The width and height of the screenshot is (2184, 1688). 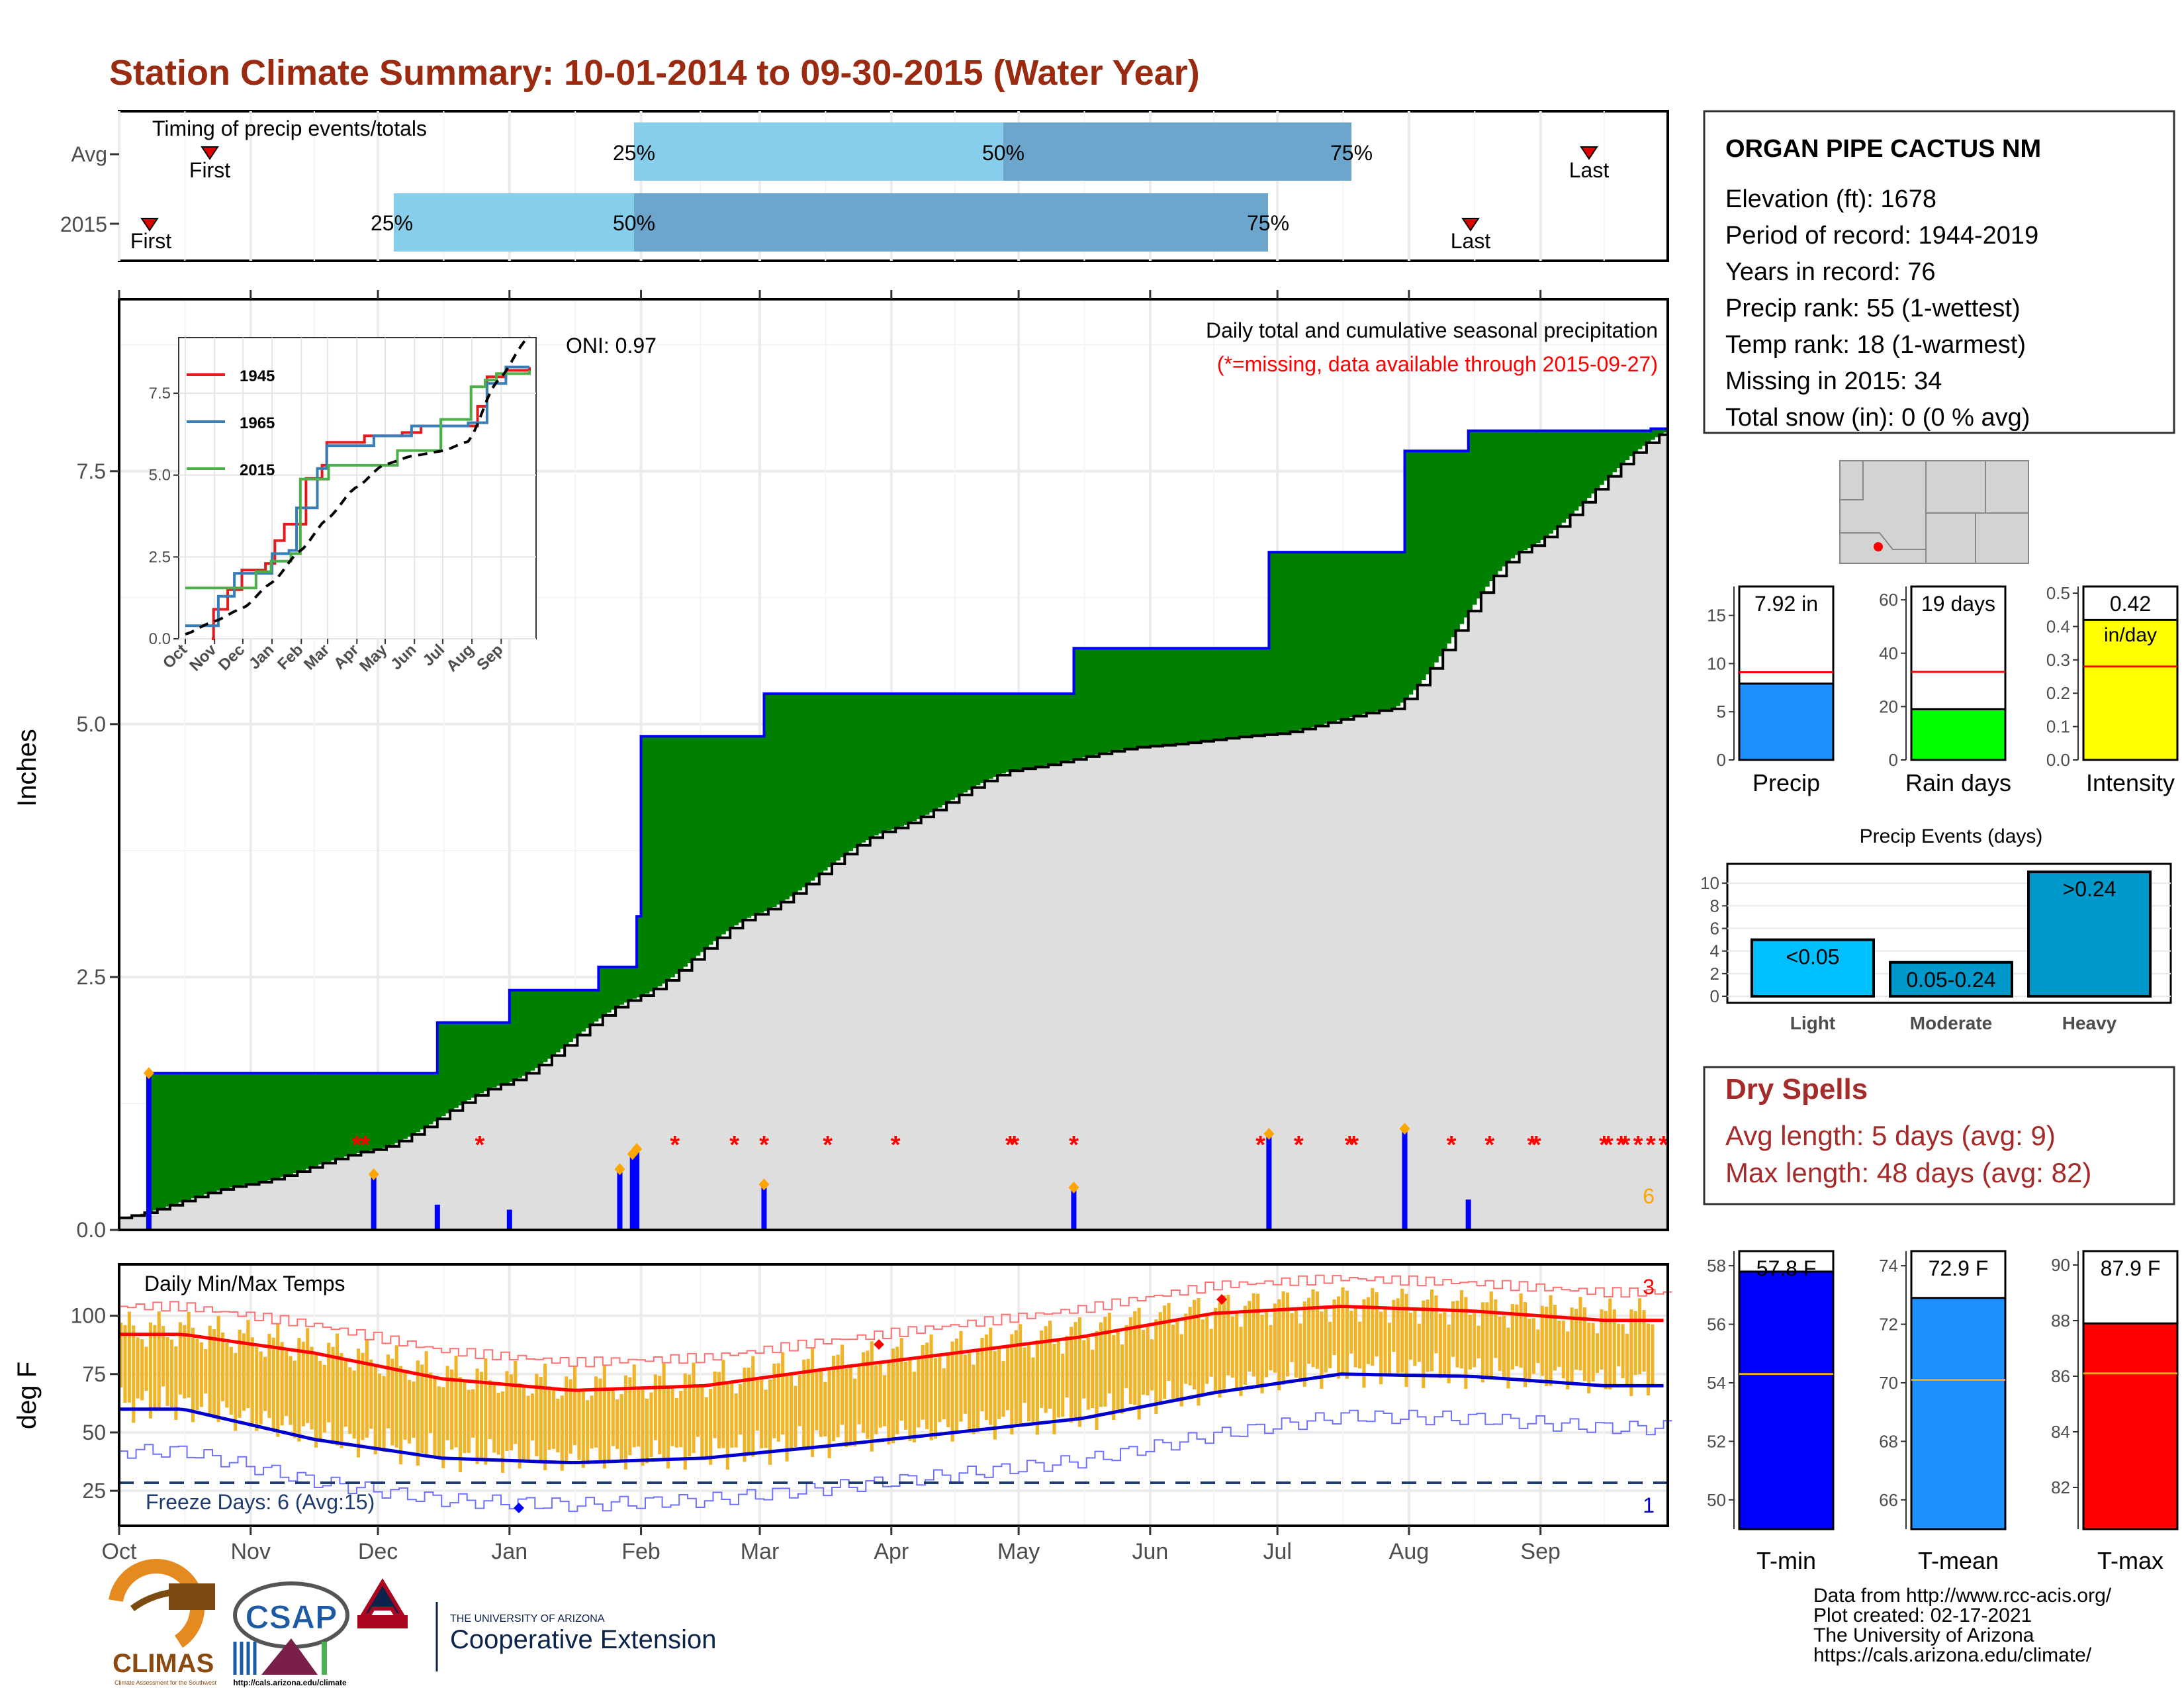 What do you see at coordinates (514, 222) in the screenshot?
I see `yr-q25-q50-bar` at bounding box center [514, 222].